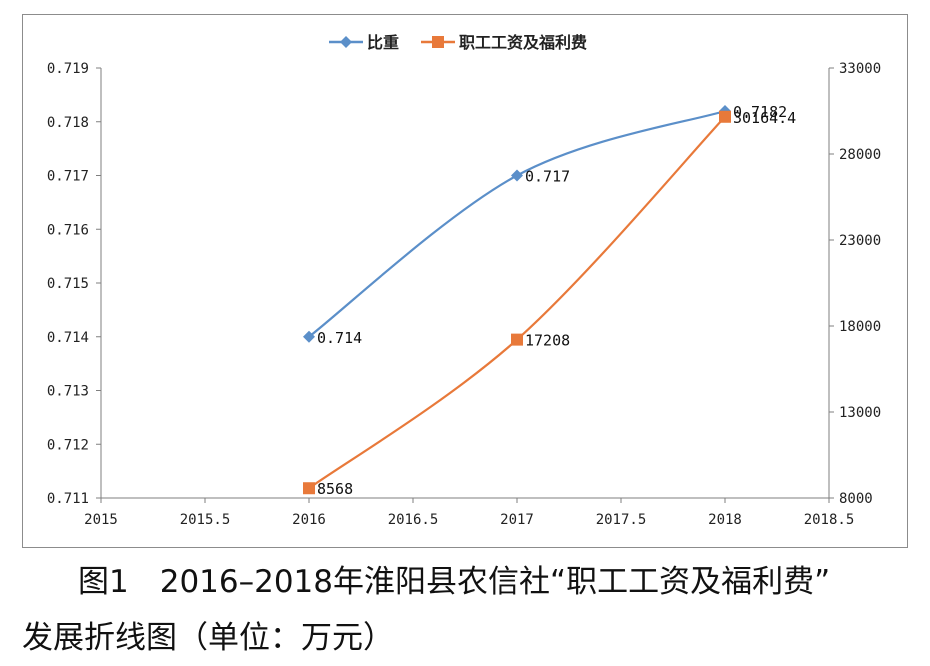 The width and height of the screenshot is (930, 666). Describe the element at coordinates (68, 69) in the screenshot. I see `y-left-tick-label: 0.719` at that location.